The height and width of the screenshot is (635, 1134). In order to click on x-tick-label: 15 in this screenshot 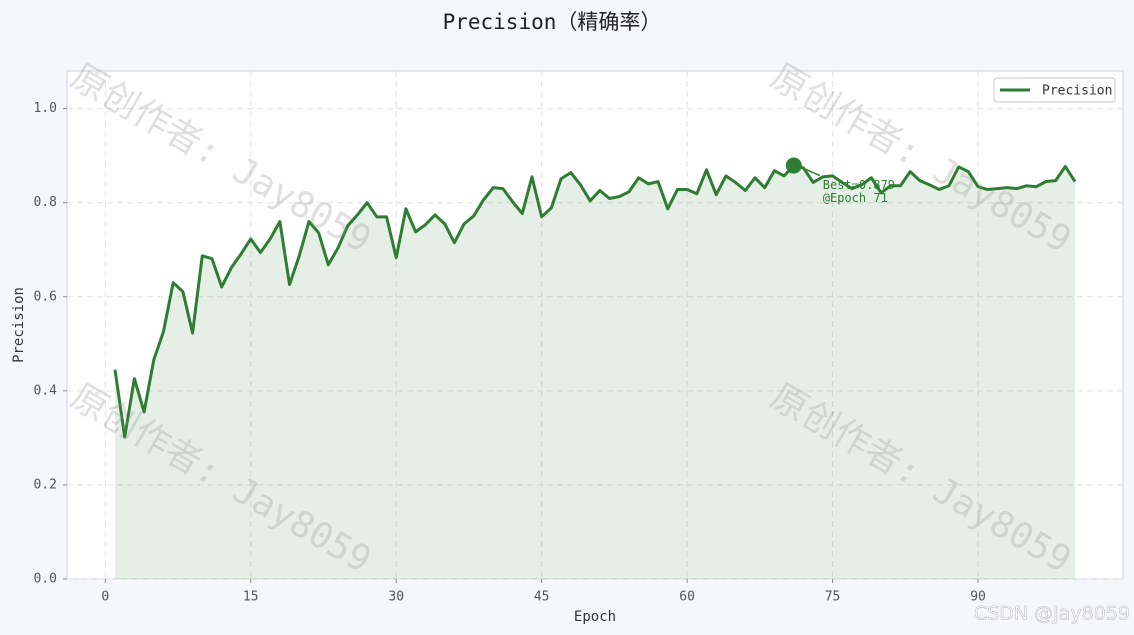, I will do `click(251, 597)`.